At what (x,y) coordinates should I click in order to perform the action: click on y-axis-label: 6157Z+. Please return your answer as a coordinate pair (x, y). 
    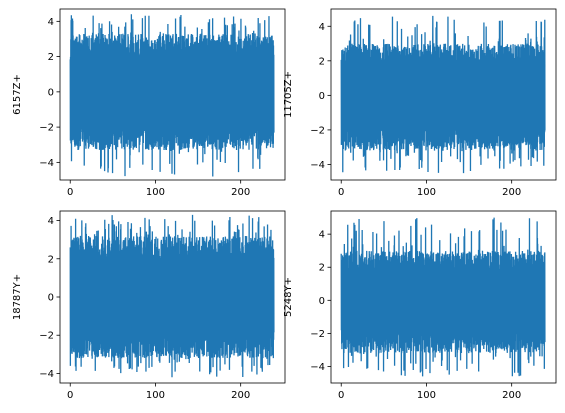
    Looking at the image, I should click on (17, 94).